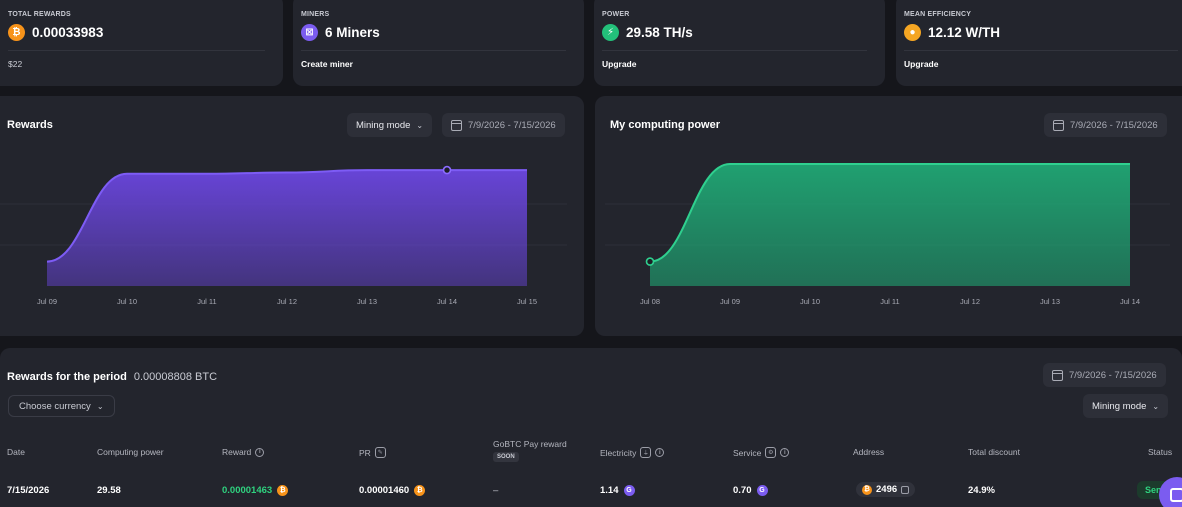 The image size is (1182, 507). What do you see at coordinates (665, 125) in the screenshot?
I see `power-chart-title: My computing power` at bounding box center [665, 125].